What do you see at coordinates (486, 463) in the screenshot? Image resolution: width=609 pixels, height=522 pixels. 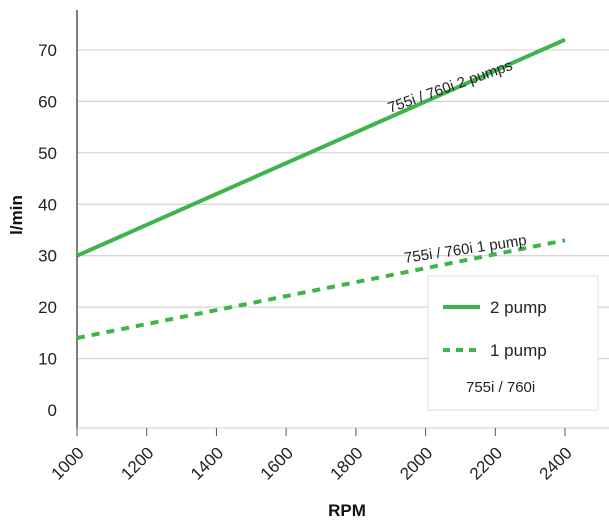 I see `x-tick-label-2200: 2200` at bounding box center [486, 463].